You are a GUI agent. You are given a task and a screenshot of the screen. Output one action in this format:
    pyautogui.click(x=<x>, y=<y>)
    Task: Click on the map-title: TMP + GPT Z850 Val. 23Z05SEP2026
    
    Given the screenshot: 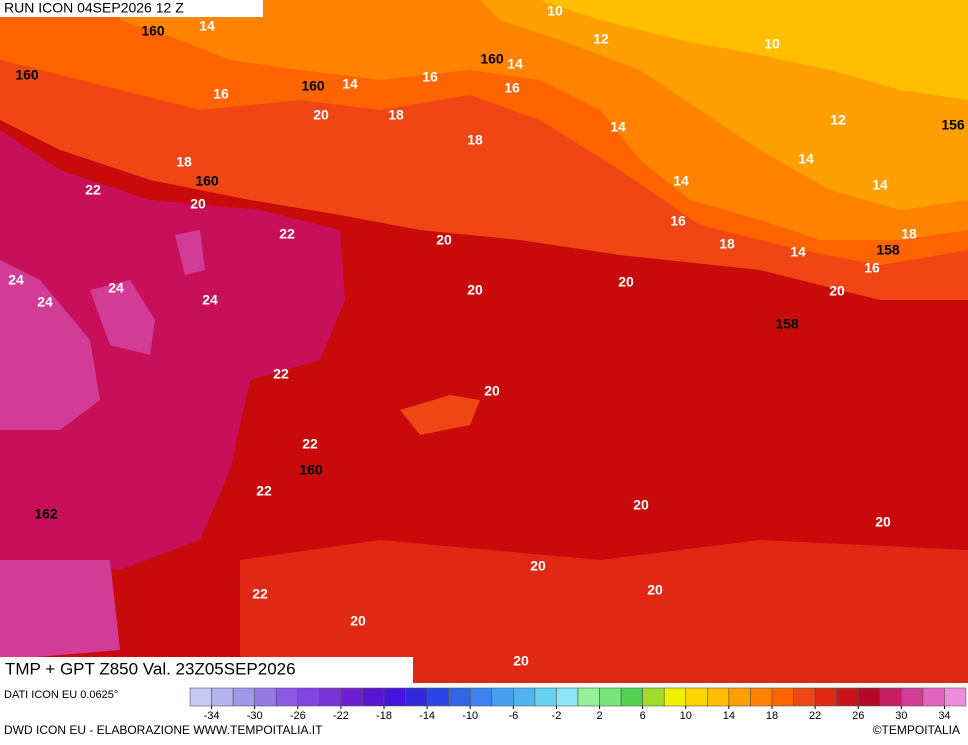 What is the action you would take?
    pyautogui.click(x=150, y=668)
    